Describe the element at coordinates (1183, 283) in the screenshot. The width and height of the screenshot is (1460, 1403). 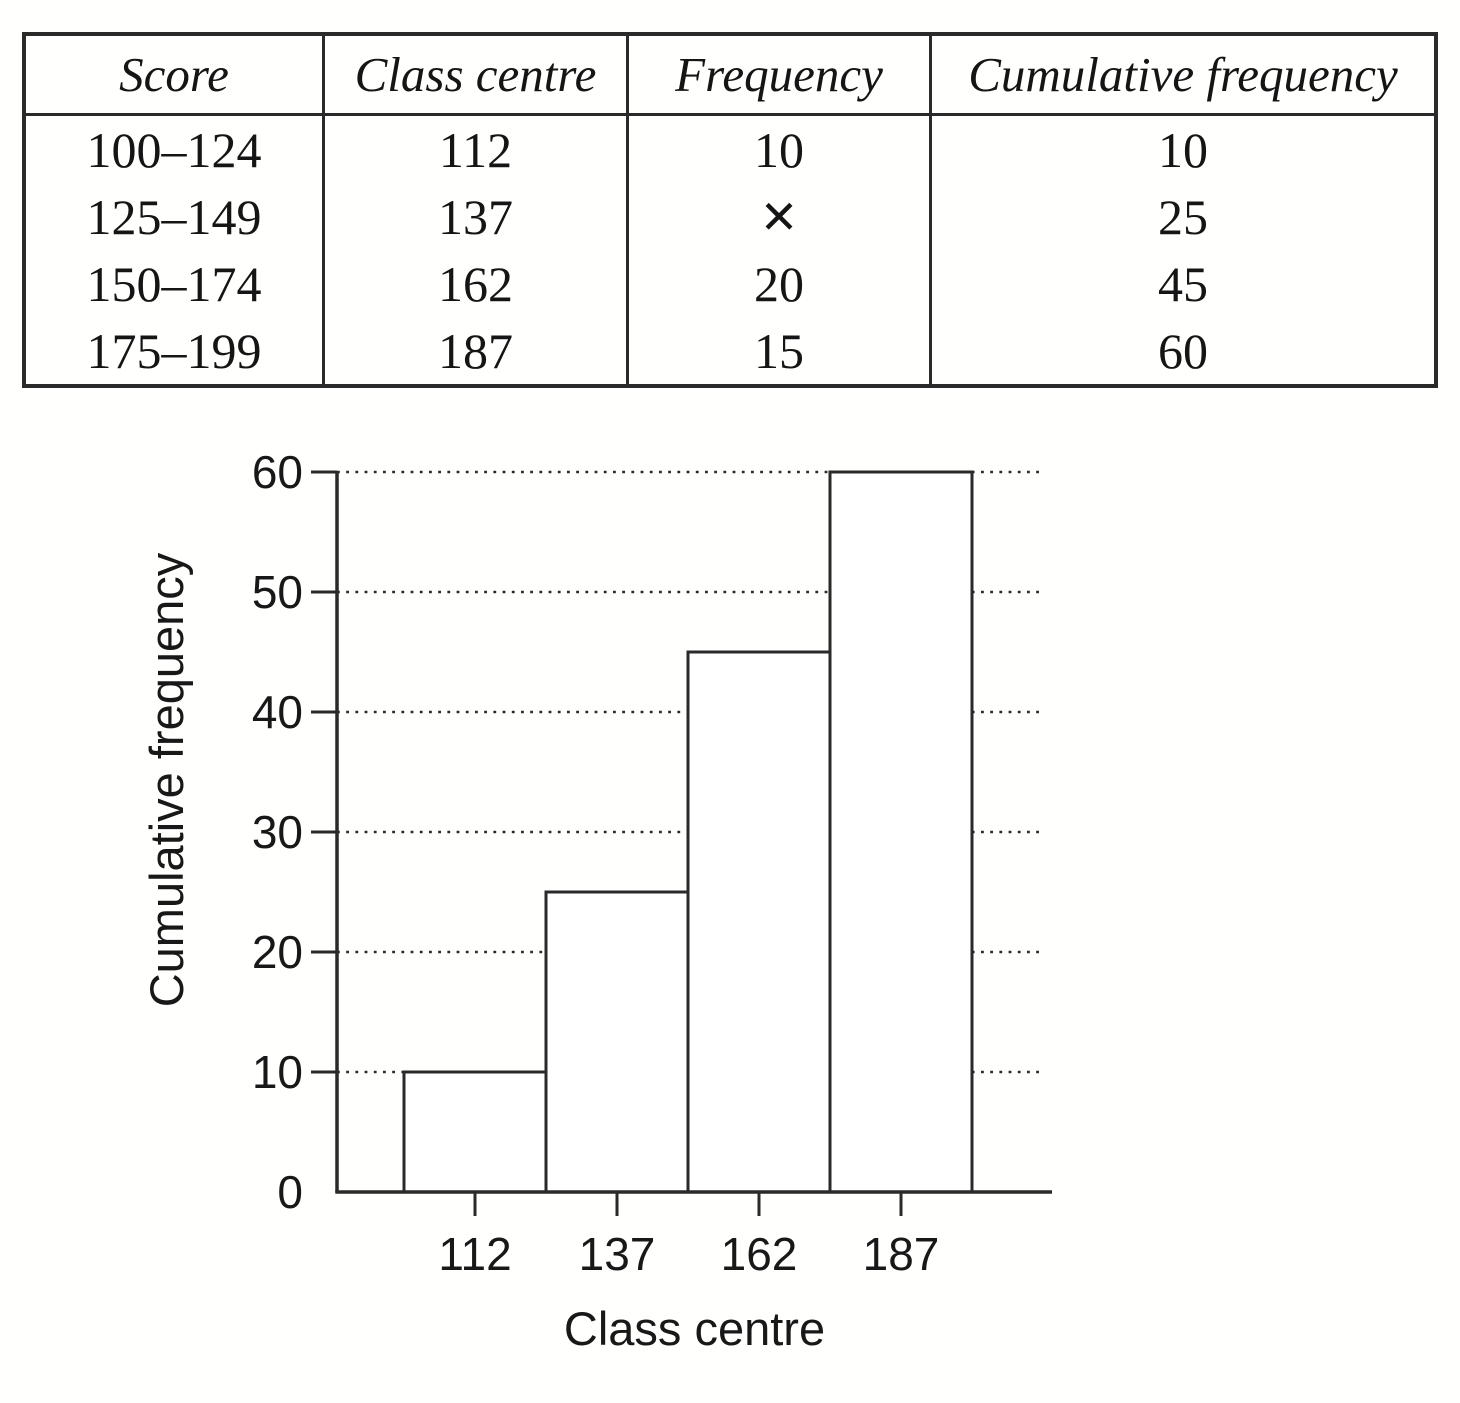
I see `table-cell-cumulative-frequency: 45` at that location.